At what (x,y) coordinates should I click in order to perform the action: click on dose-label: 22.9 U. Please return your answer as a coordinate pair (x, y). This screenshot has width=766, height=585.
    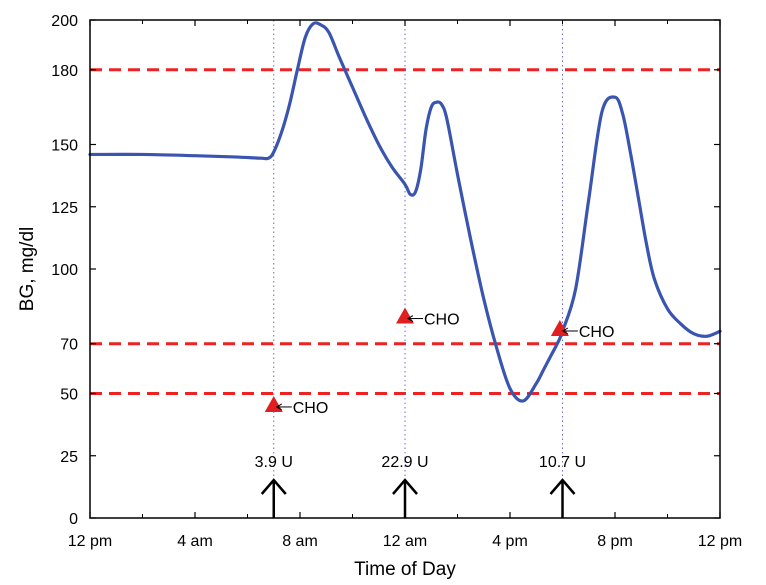
    Looking at the image, I should click on (404, 462).